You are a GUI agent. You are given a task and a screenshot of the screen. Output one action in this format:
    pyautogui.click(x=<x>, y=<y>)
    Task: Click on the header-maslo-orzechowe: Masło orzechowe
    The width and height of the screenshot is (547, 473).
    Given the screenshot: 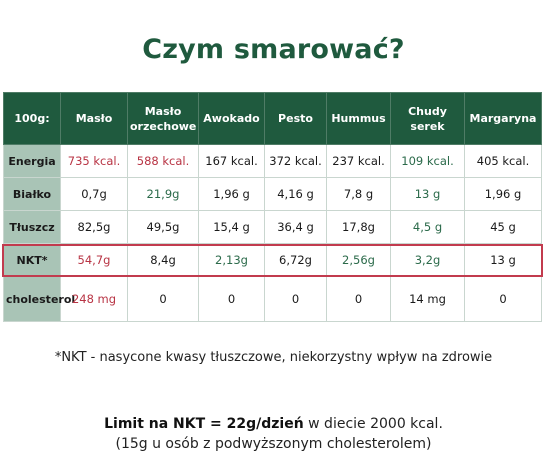 What is the action you would take?
    pyautogui.click(x=163, y=118)
    